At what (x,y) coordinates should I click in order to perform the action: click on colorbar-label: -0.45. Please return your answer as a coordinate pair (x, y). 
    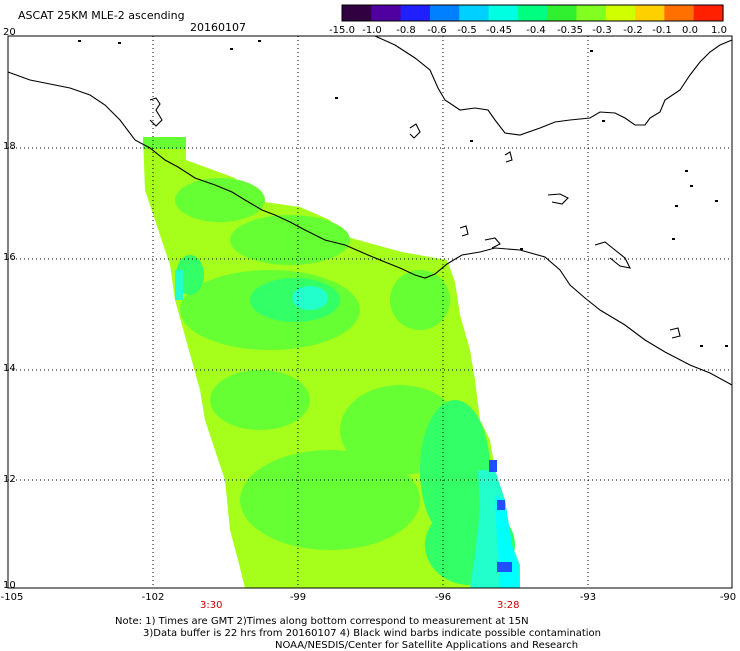
    Looking at the image, I should click on (499, 30).